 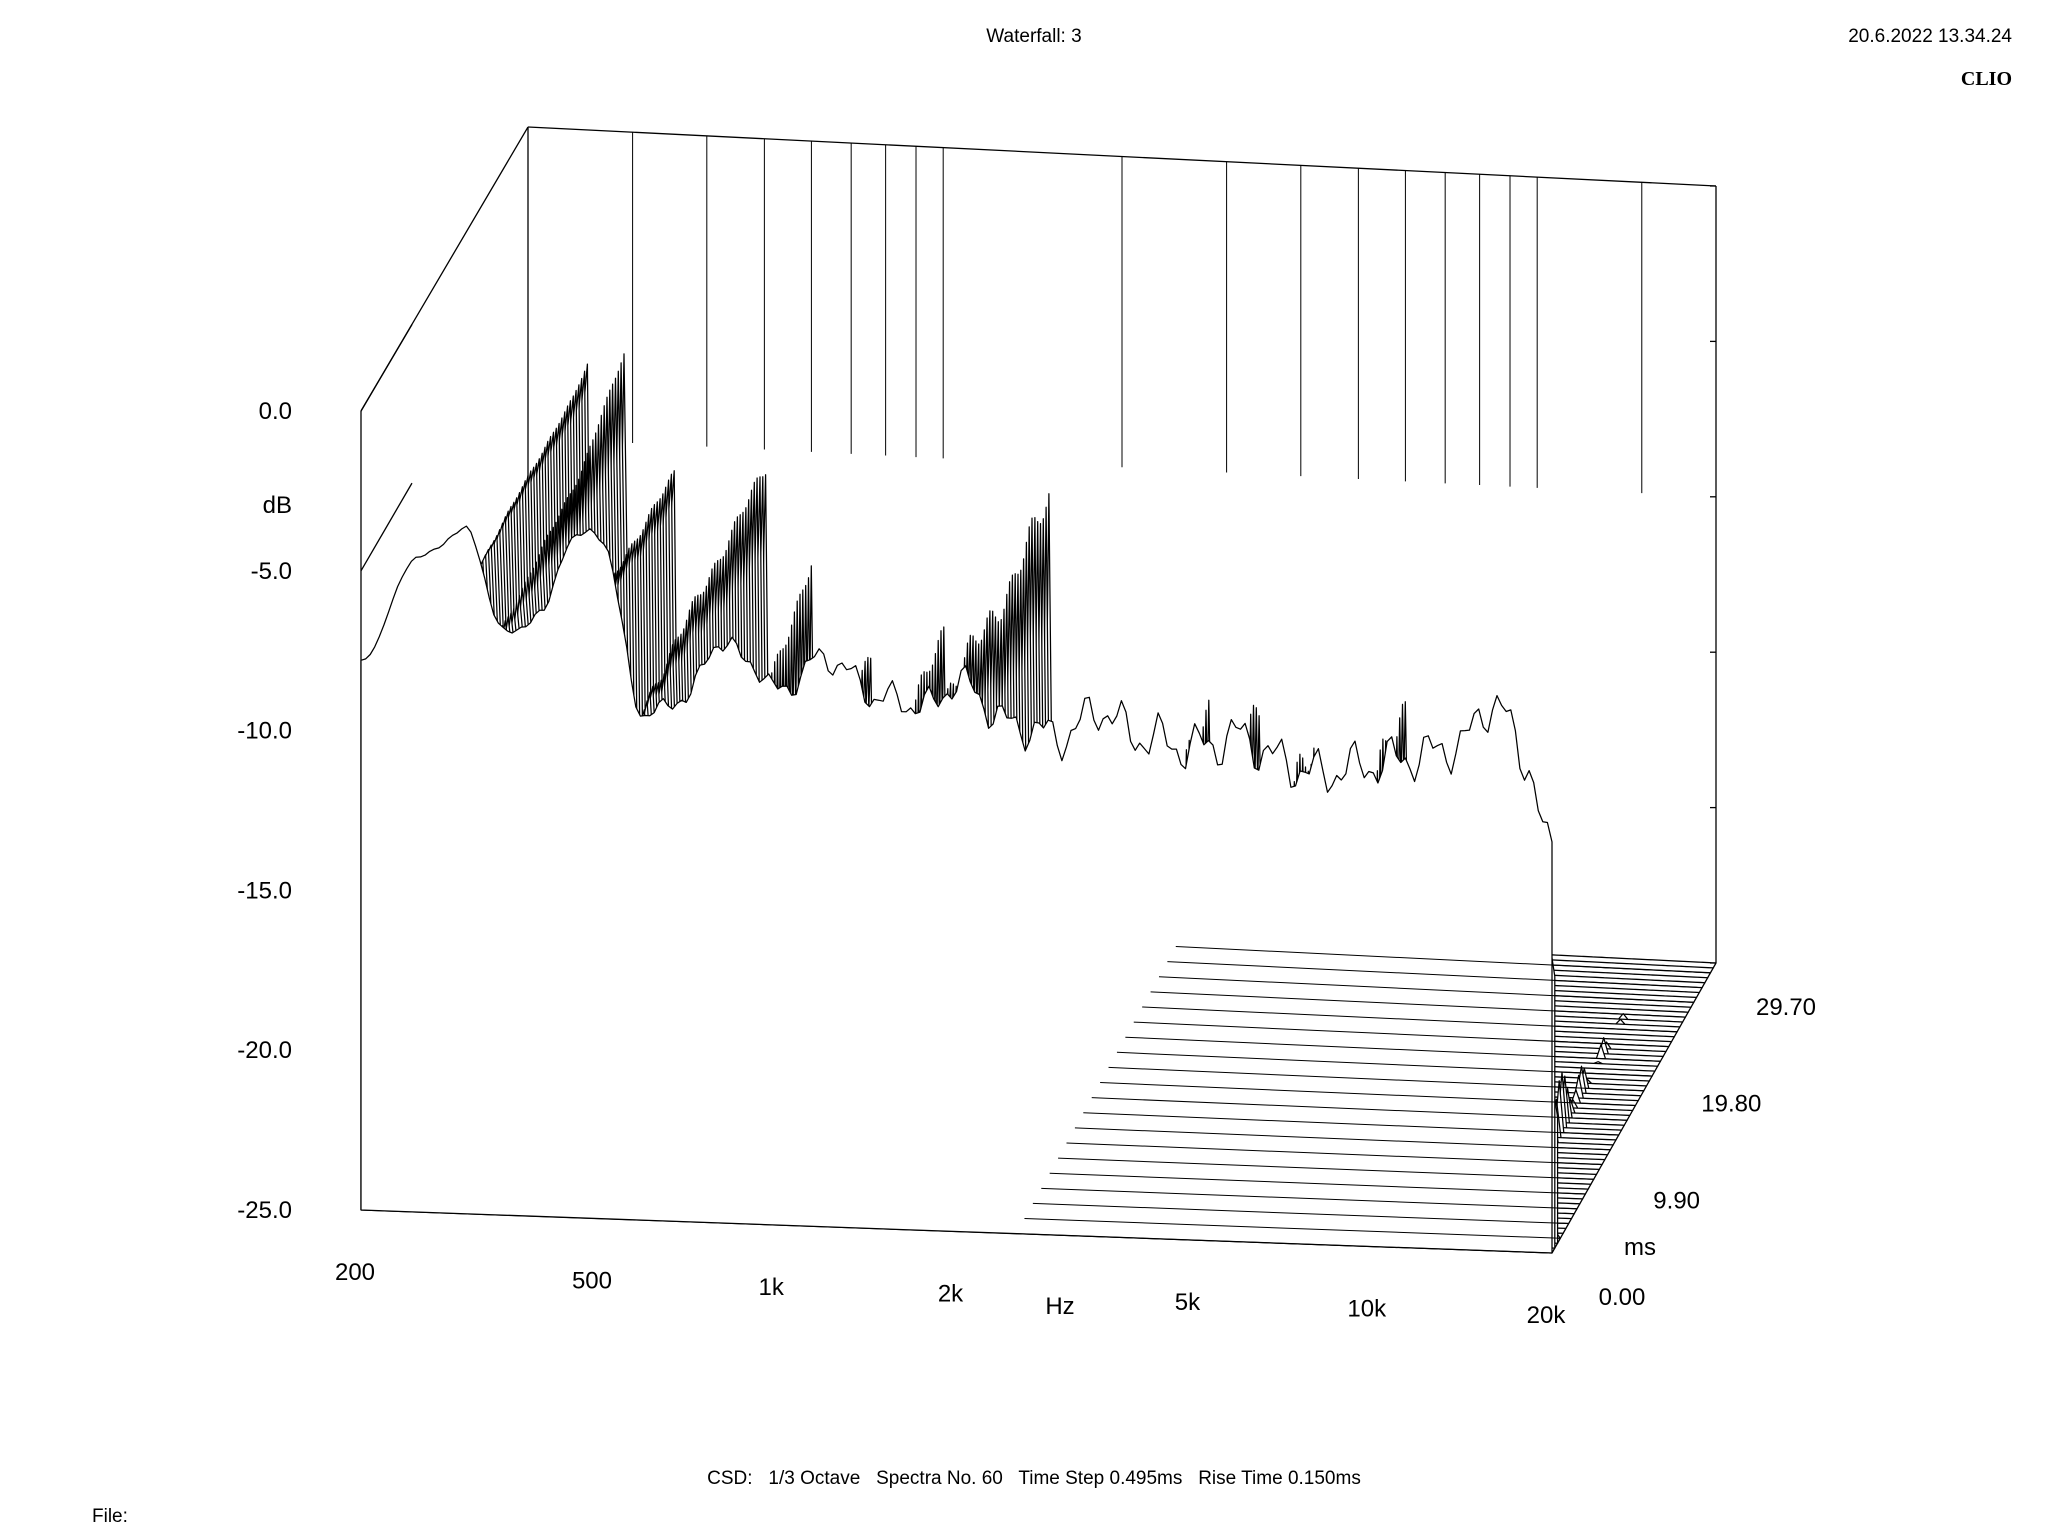 I want to click on x-axis-ticks: 200 500 1k 2k 5k 10k 20k, so click(x=950, y=1294).